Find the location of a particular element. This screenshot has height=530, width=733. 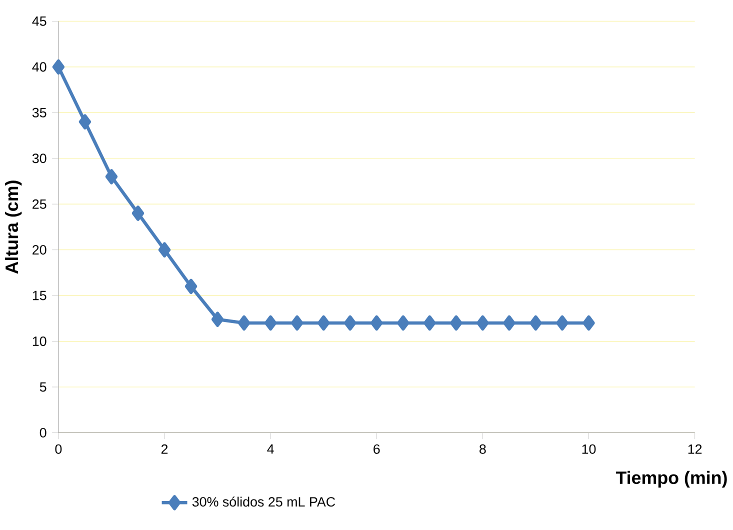

legend-label: 30% sólidos 25 mL PAC is located at coordinates (264, 501).